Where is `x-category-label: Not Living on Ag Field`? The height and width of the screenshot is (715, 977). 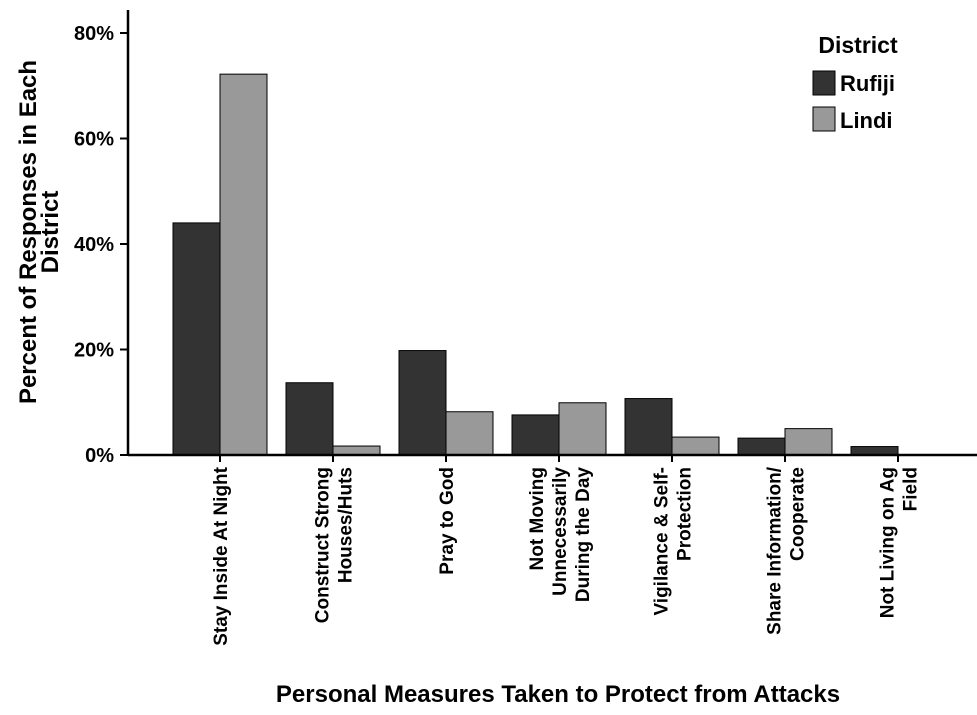
x-category-label: Not Living on Ag Field is located at coordinates (900, 542).